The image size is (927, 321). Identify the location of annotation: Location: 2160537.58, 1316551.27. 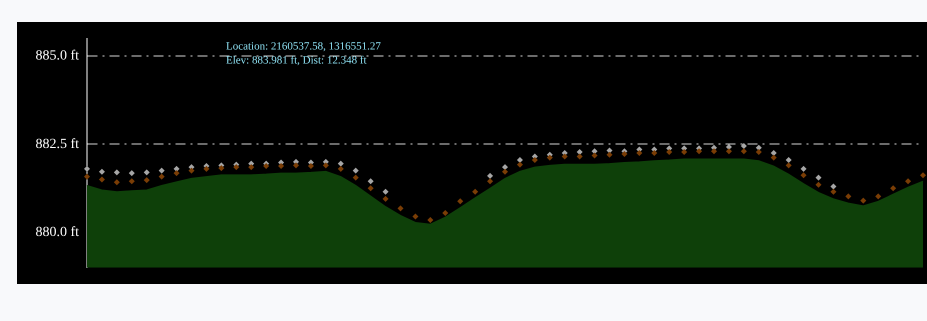
(304, 46).